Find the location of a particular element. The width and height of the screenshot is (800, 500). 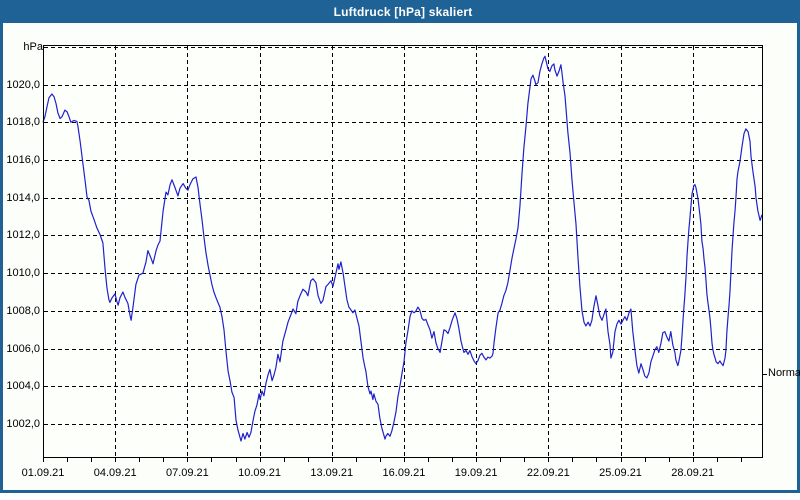

x-tick-label: 07.09.21 is located at coordinates (187, 473).